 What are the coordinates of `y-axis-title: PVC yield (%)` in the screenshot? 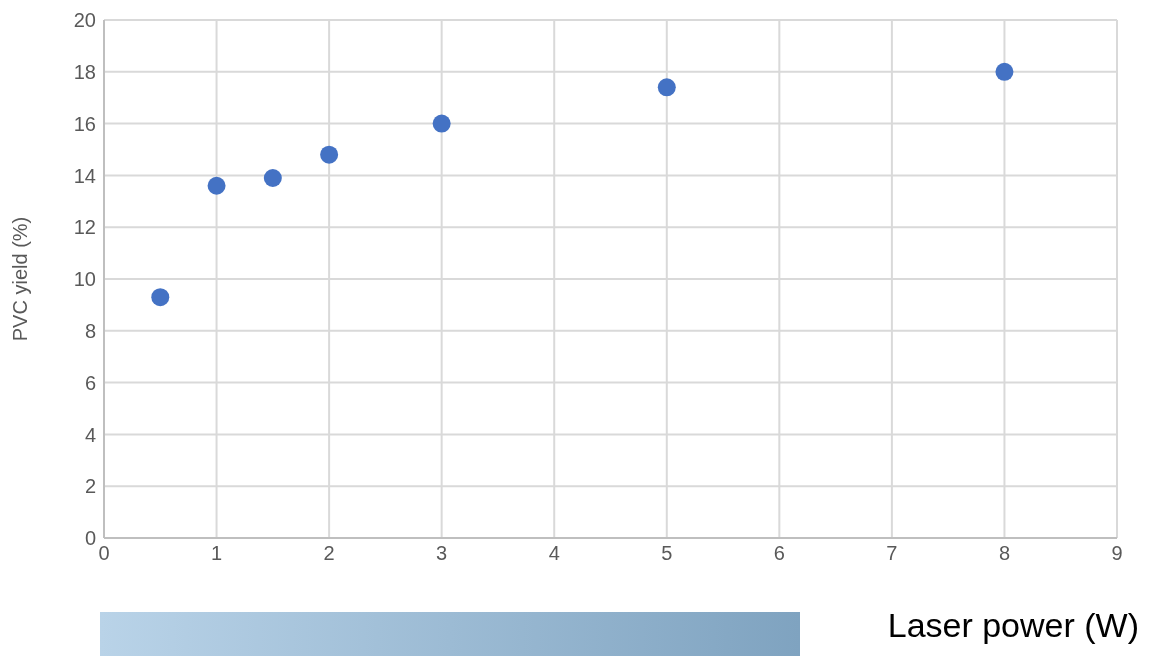 It's located at (20, 279).